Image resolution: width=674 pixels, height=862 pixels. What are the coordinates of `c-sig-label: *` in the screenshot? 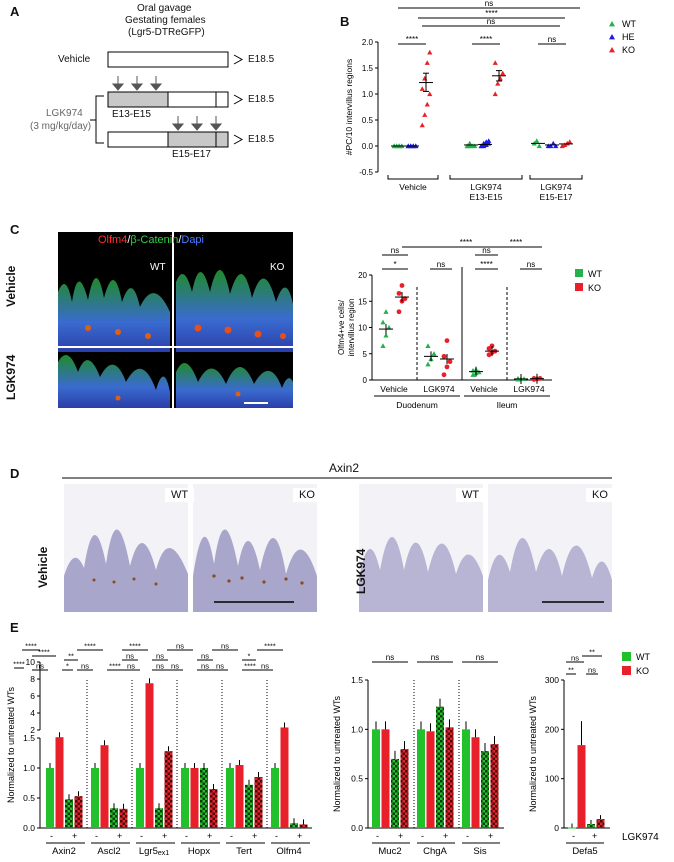 It's located at (394, 264).